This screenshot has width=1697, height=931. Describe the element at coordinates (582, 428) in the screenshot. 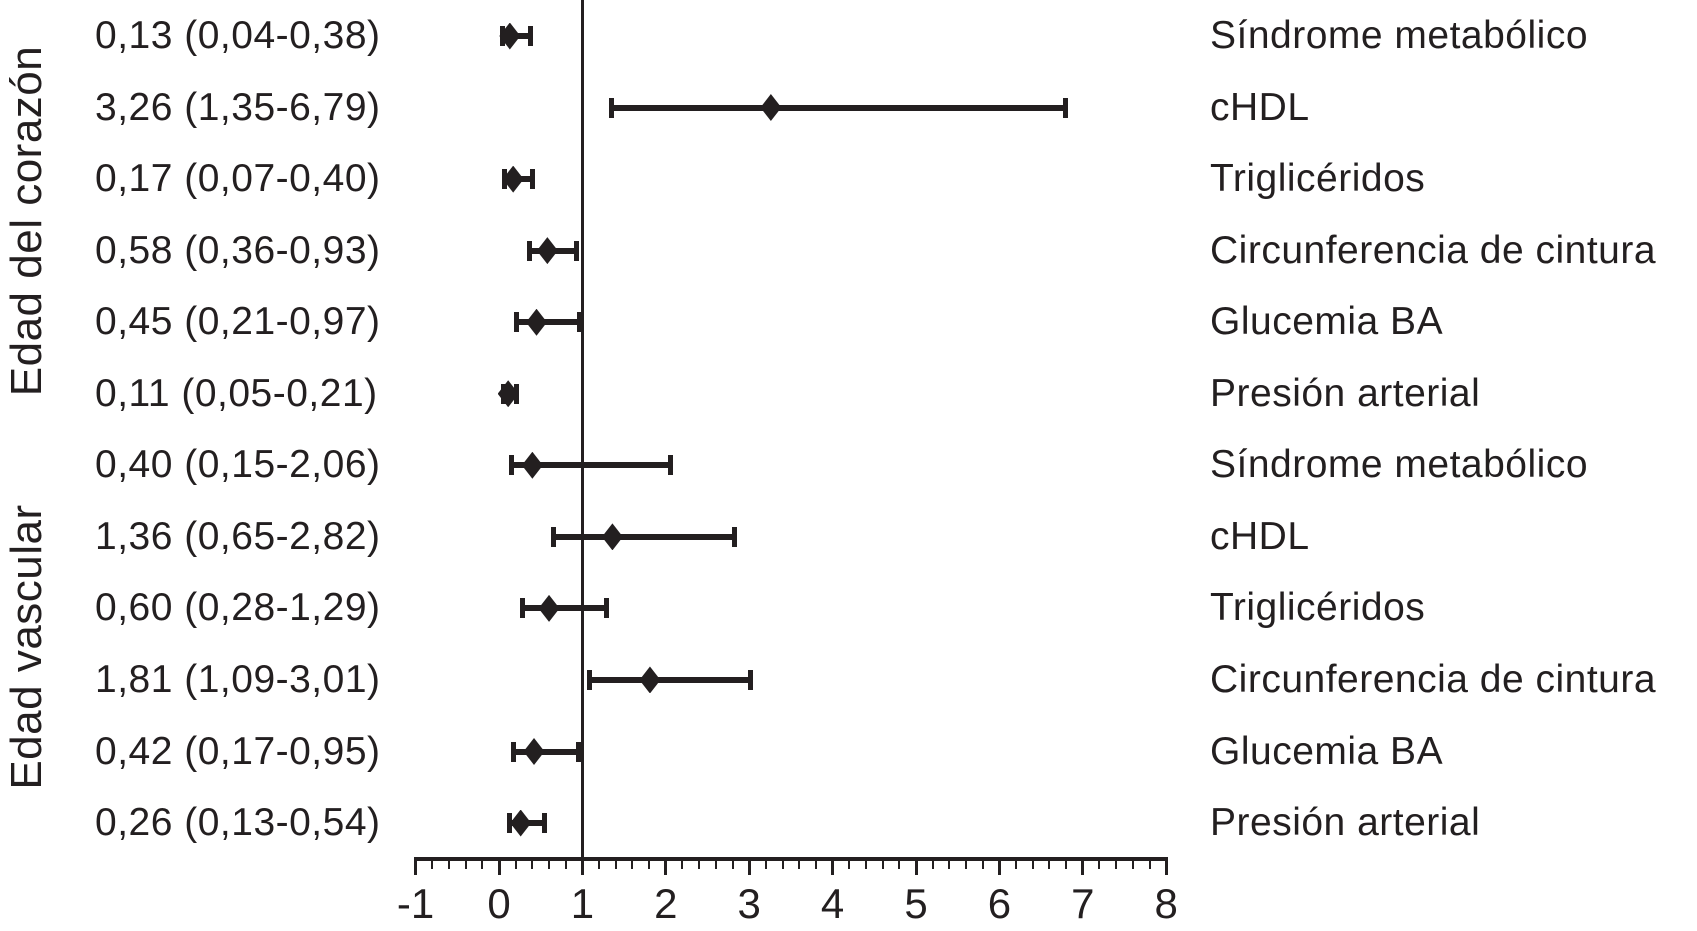

I see `reference-line` at that location.